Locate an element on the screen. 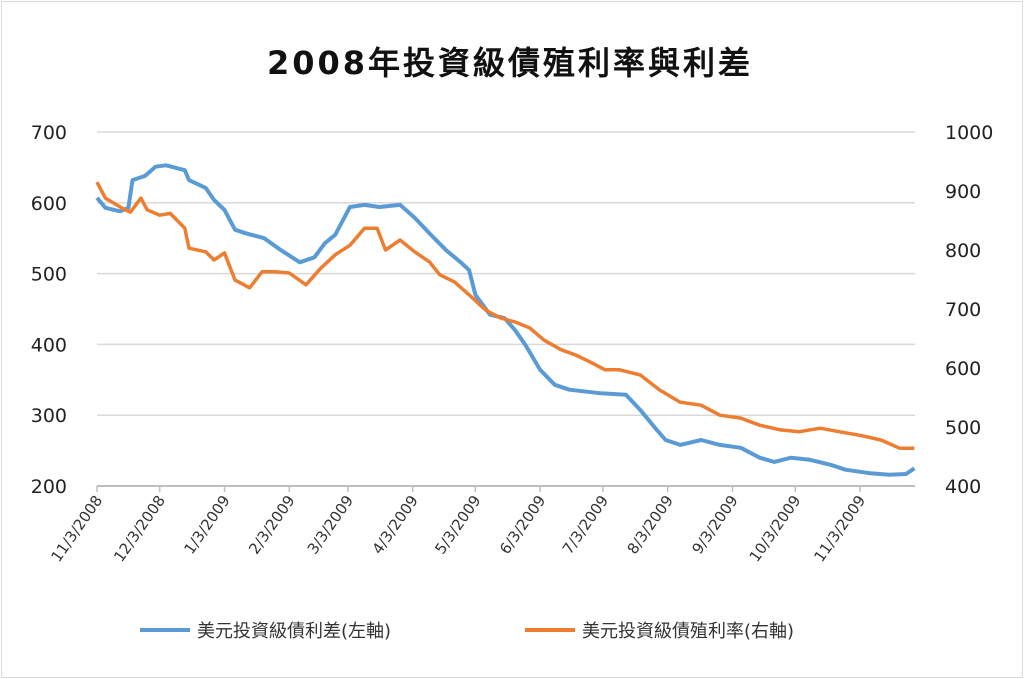  left-y-tick-label: 700 is located at coordinates (49, 133).